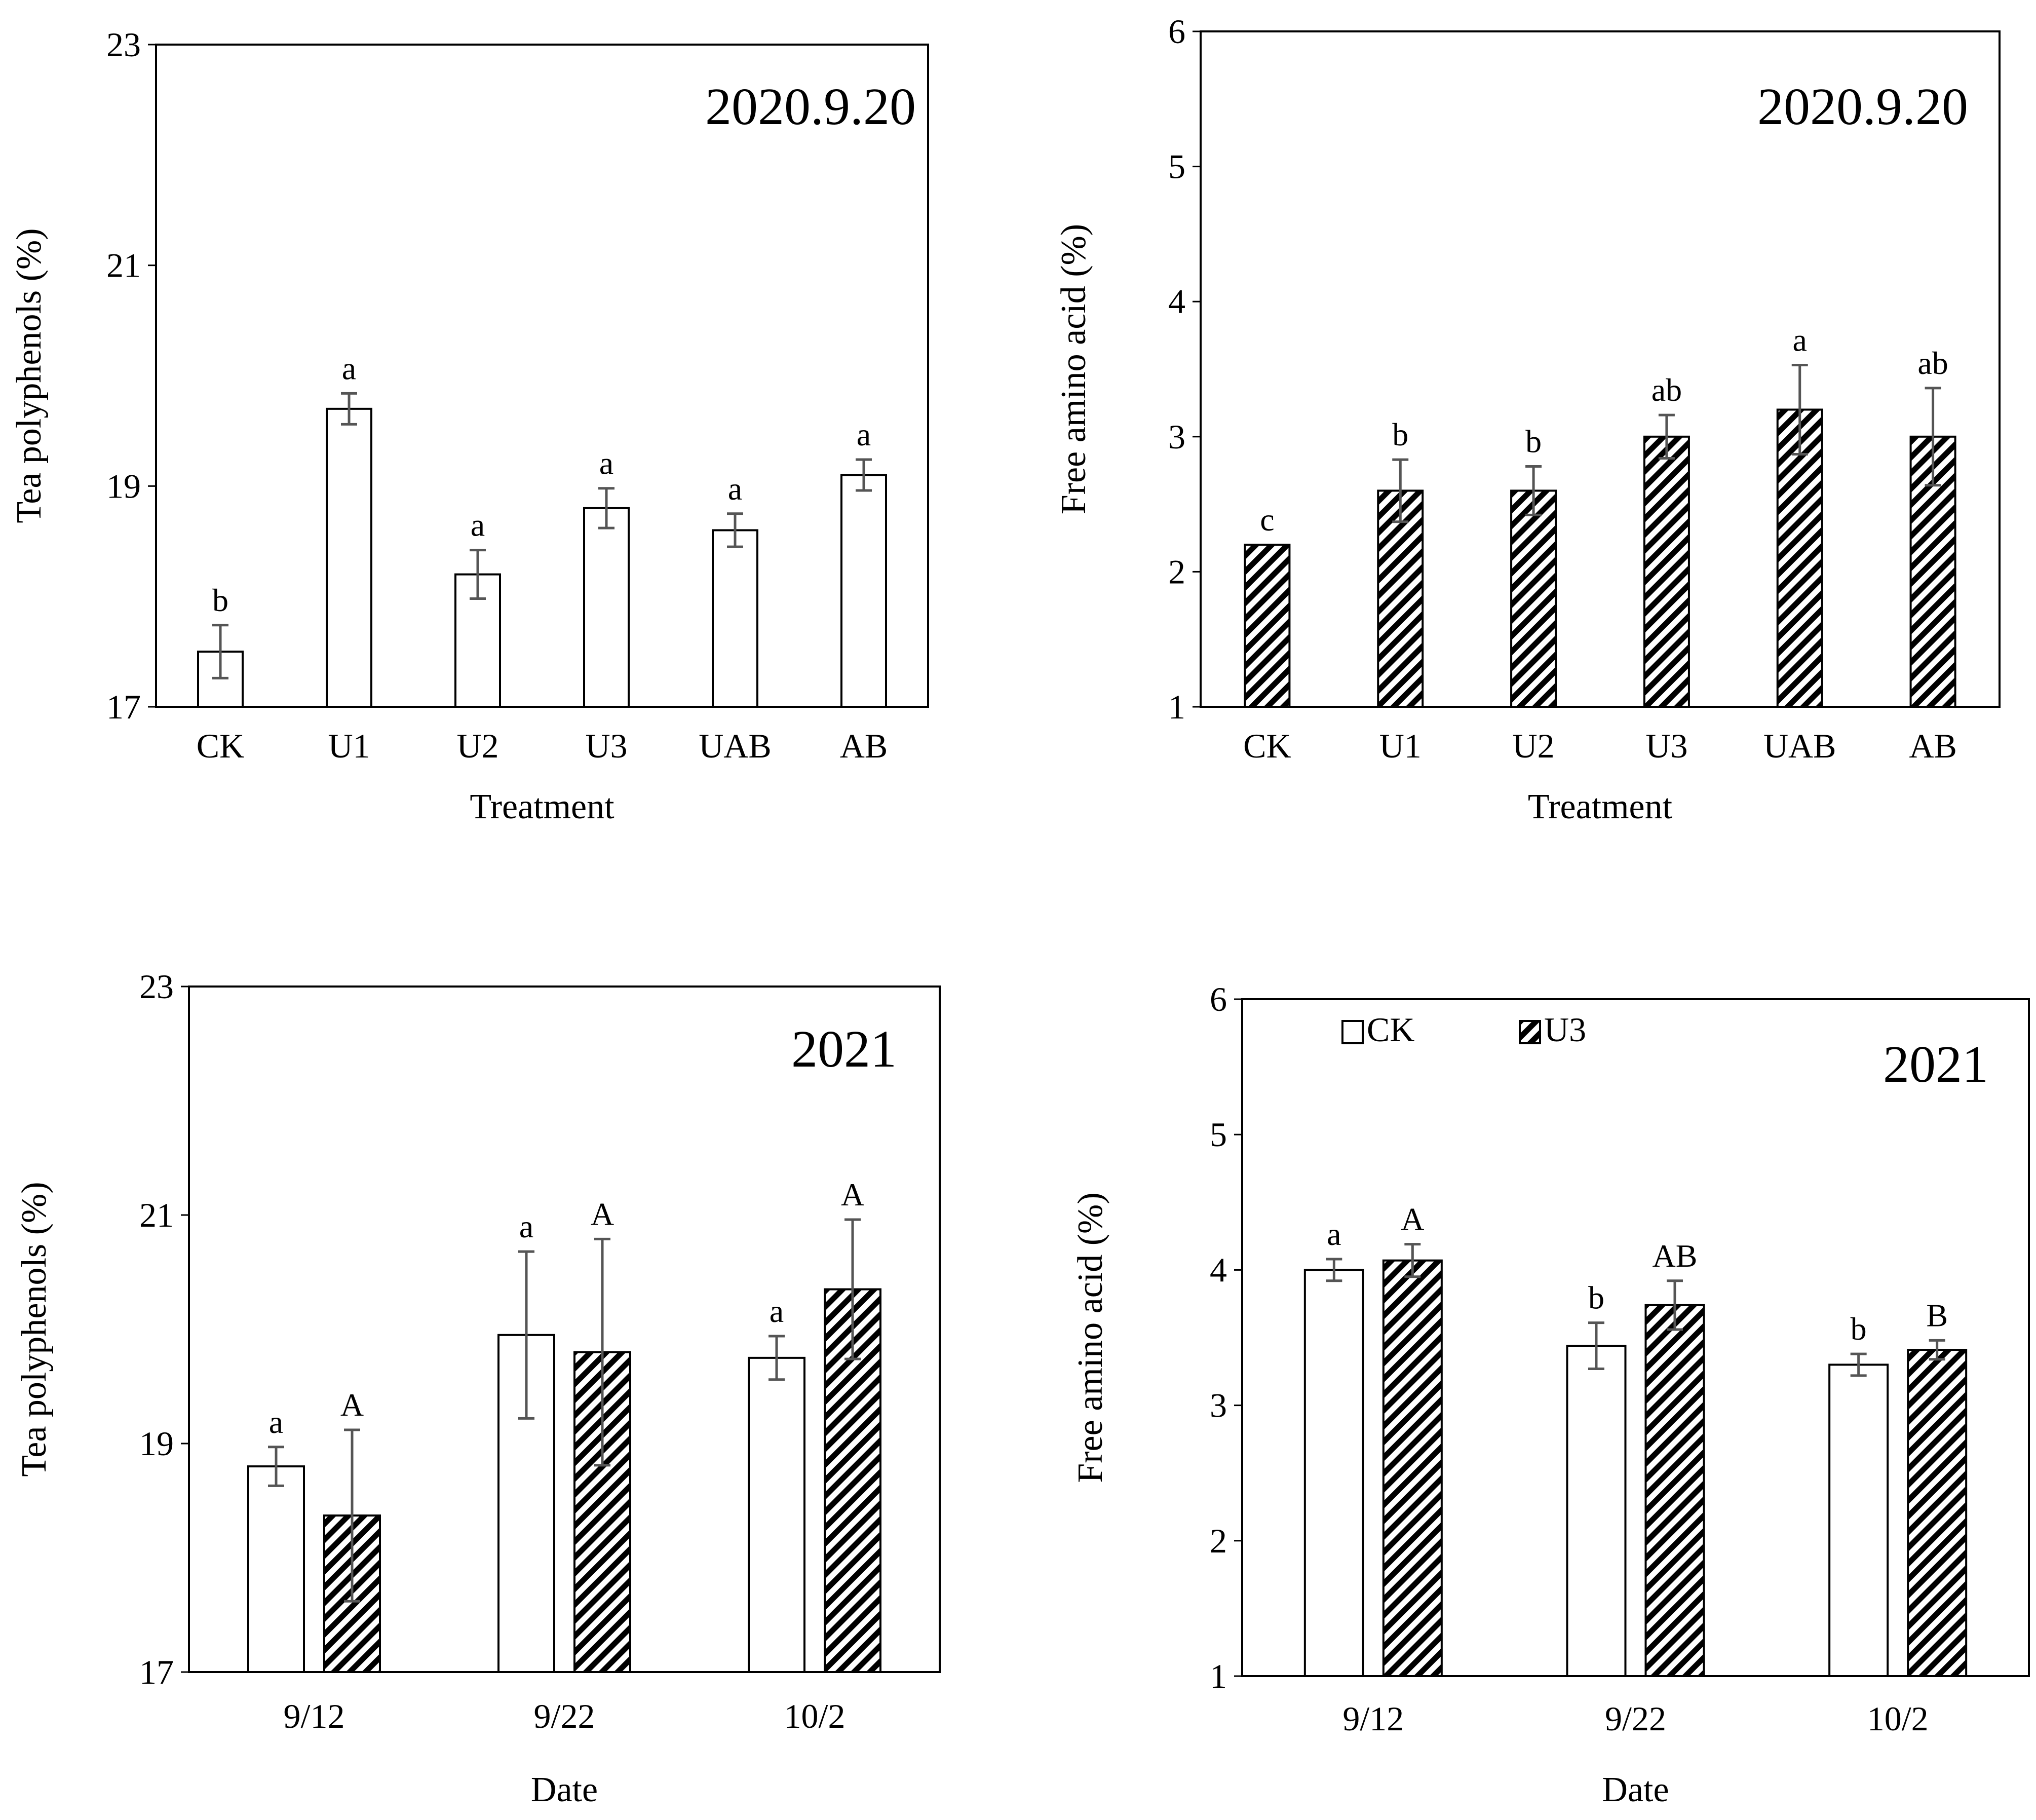 The image size is (2036, 1820). What do you see at coordinates (1390, 1029) in the screenshot?
I see `legend-label: CK` at bounding box center [1390, 1029].